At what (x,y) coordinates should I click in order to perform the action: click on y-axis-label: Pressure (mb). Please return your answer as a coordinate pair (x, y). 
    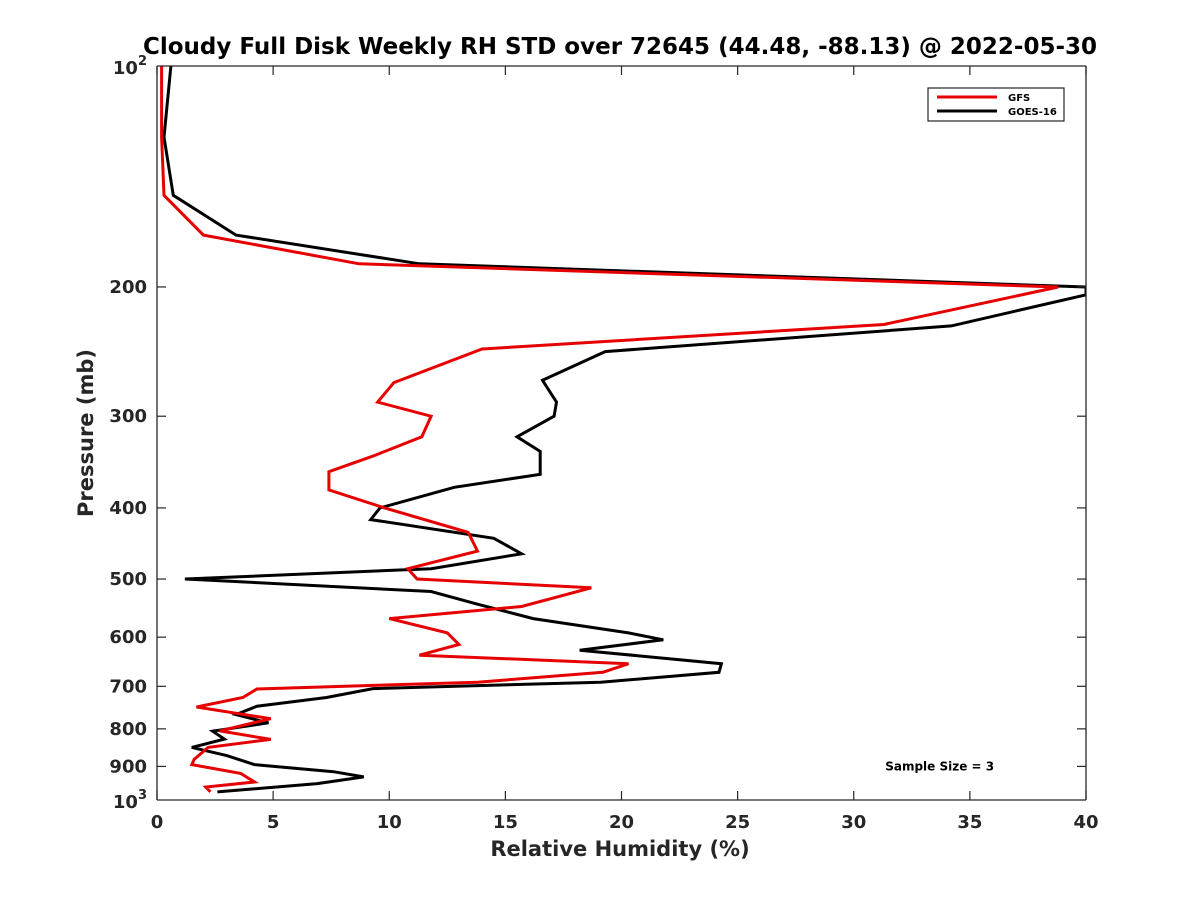
    Looking at the image, I should click on (86, 433).